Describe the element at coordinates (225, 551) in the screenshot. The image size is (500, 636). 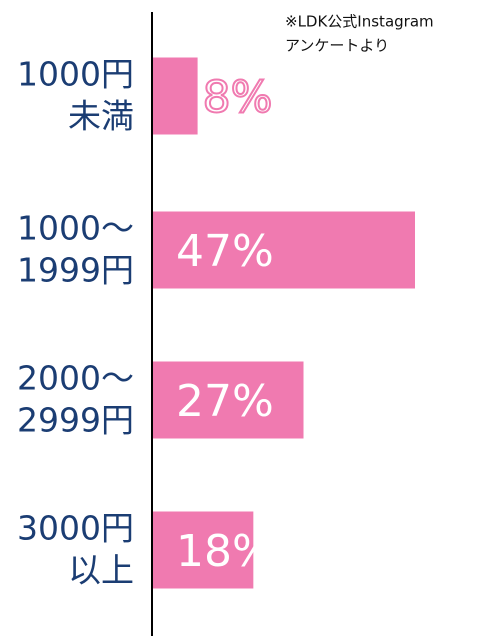
I see `value-label: 18%` at that location.